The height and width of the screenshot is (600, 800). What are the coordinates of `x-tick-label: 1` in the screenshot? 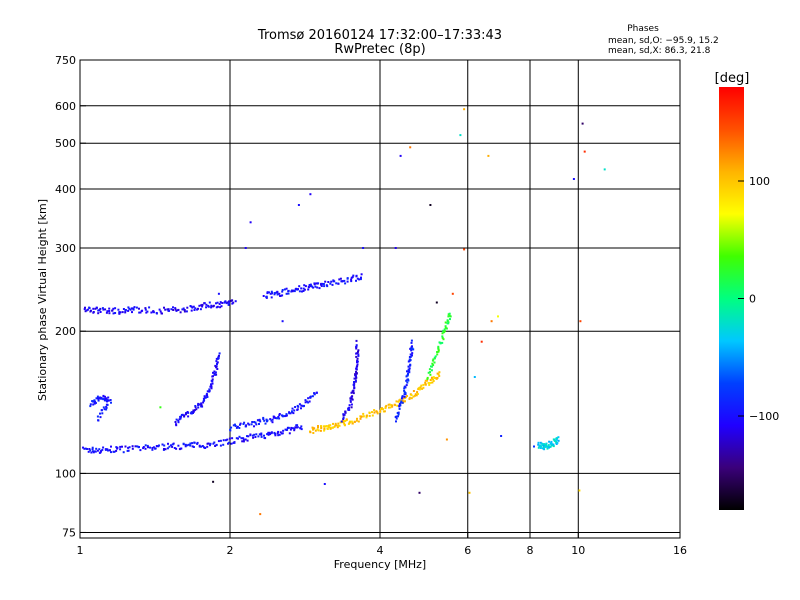 It's located at (80, 550).